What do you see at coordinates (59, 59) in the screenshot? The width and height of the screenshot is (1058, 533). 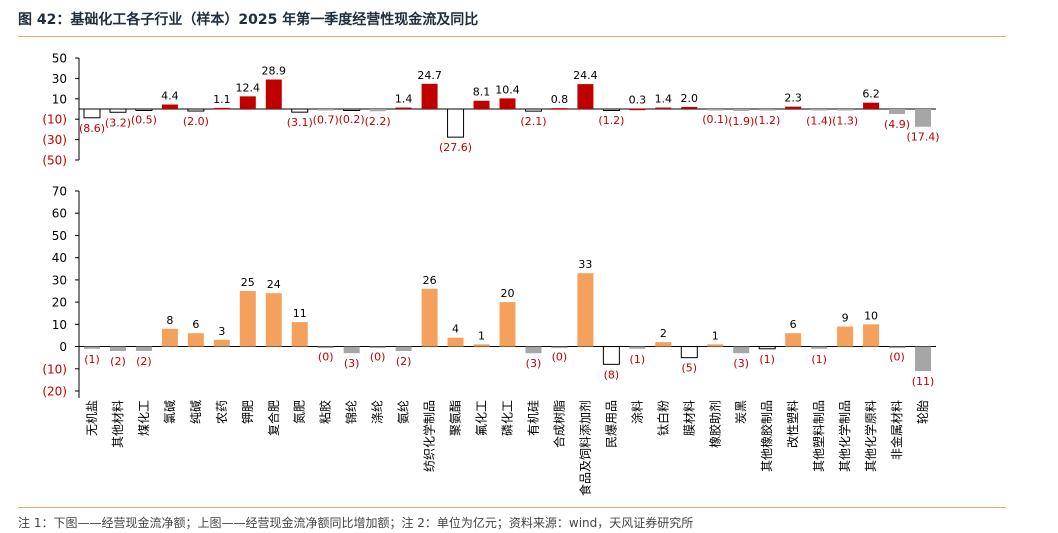 I see `top-y-tick-label: 50` at bounding box center [59, 59].